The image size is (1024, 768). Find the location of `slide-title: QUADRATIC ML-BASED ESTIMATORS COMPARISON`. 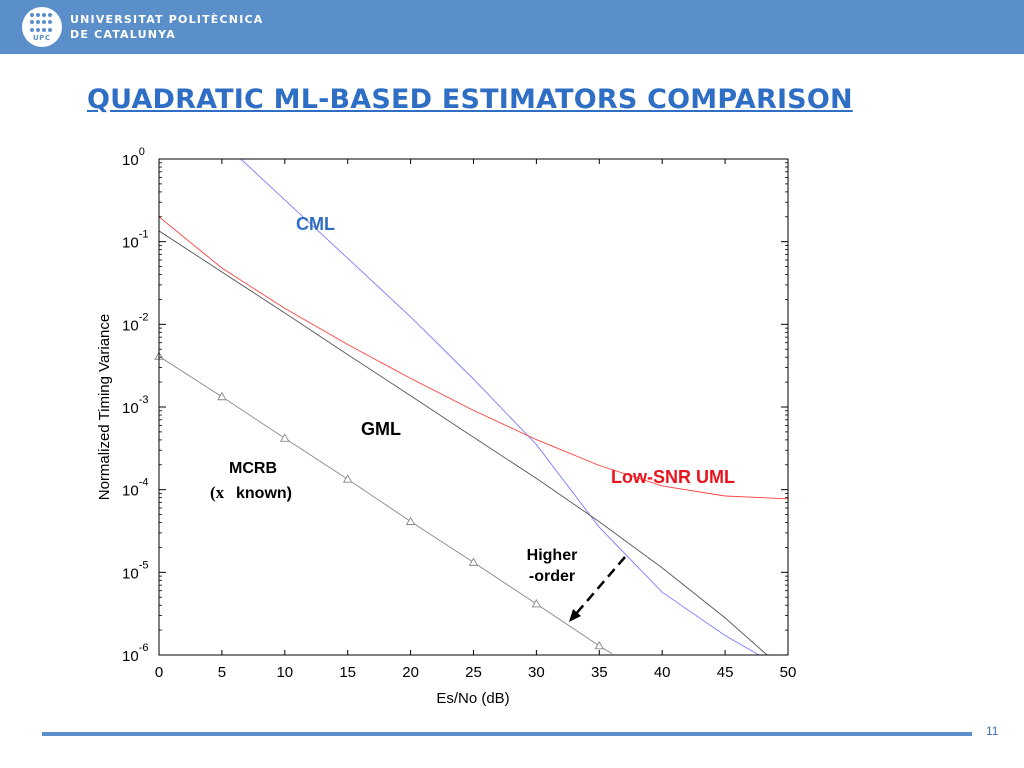

slide-title: QUADRATIC ML-BASED ESTIMATORS COMPARISON is located at coordinates (470, 99).